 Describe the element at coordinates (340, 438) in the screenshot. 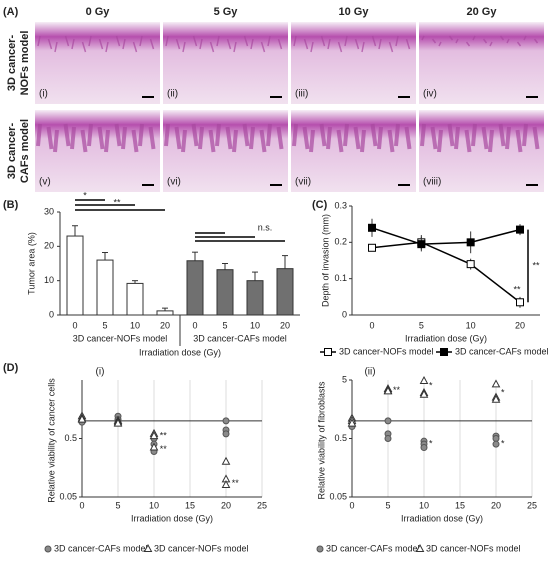

I see `y-tick-label: 0.5` at that location.